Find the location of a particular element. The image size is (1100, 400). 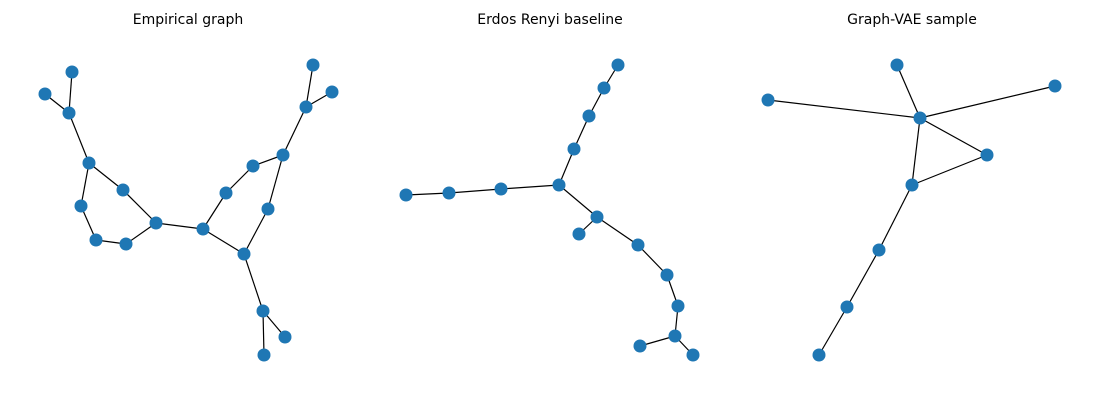

panel-title-graph-vae-sample: Graph-VAE sample is located at coordinates (912, 20).